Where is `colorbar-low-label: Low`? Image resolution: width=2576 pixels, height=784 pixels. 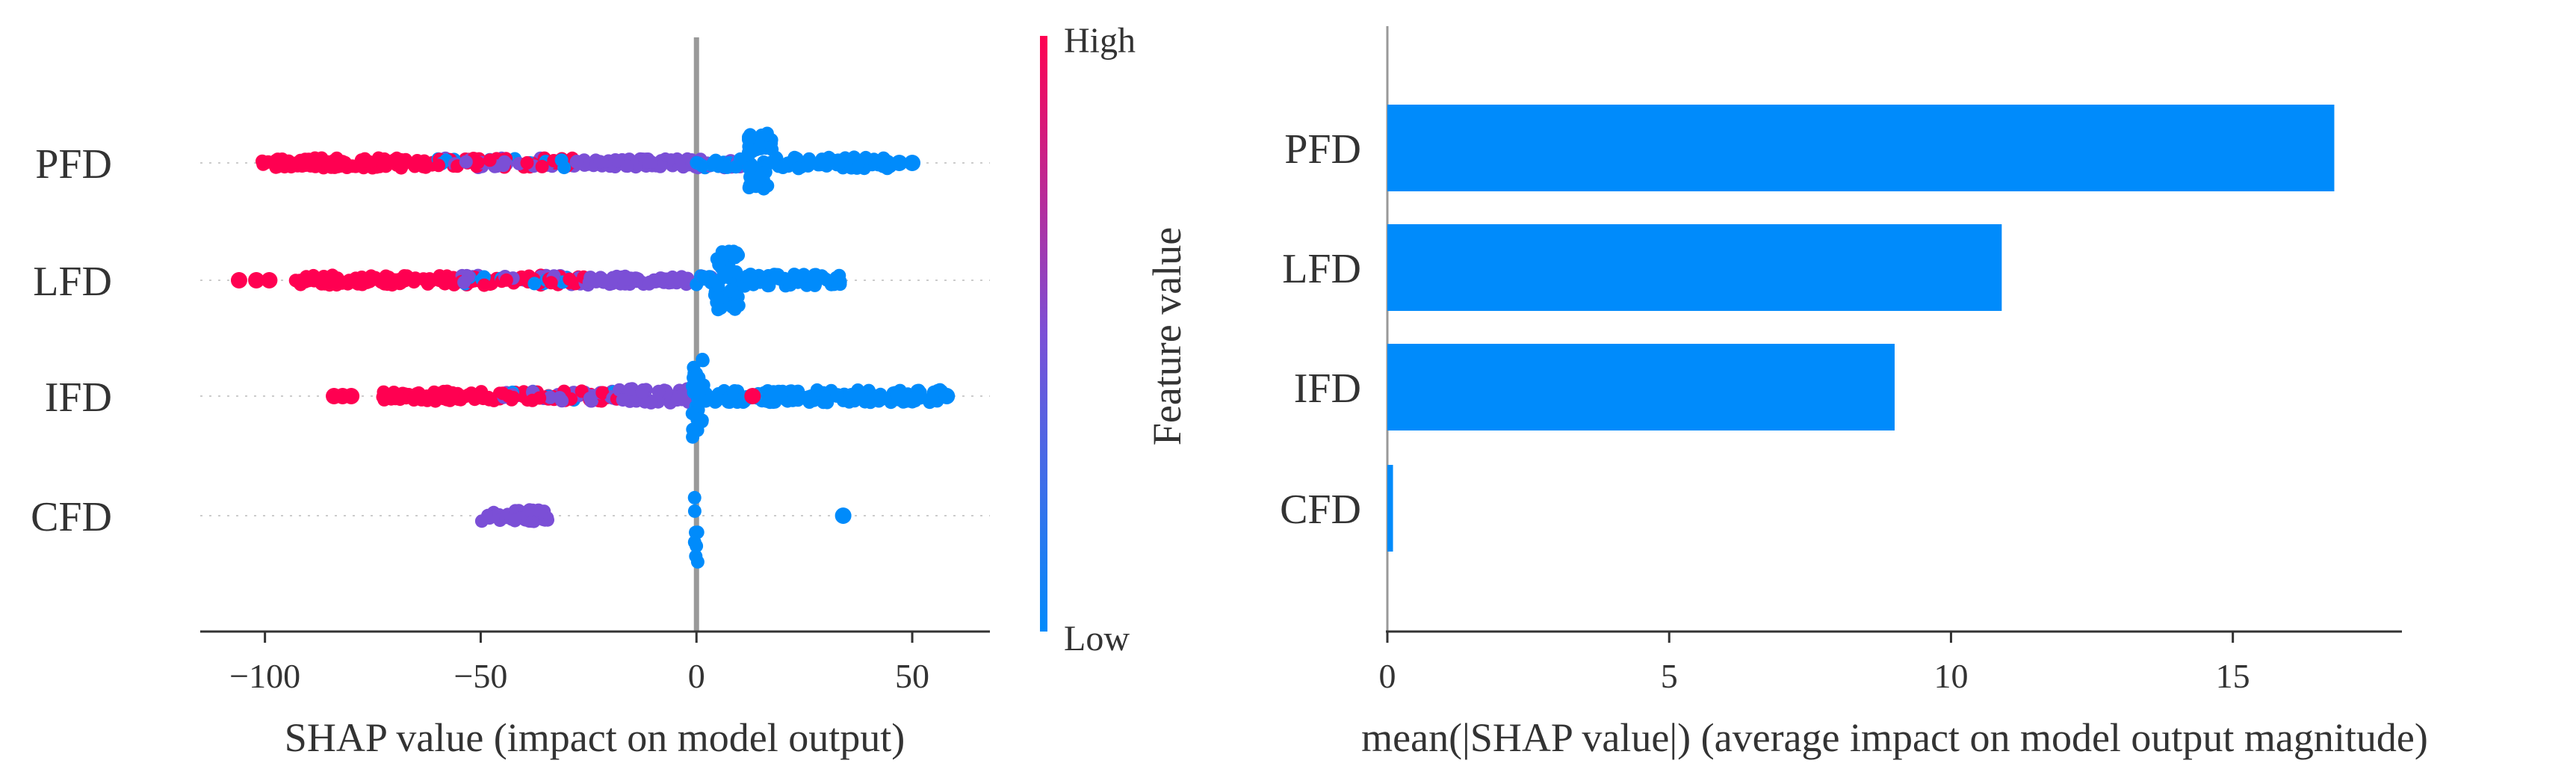 colorbar-low-label: Low is located at coordinates (1097, 638).